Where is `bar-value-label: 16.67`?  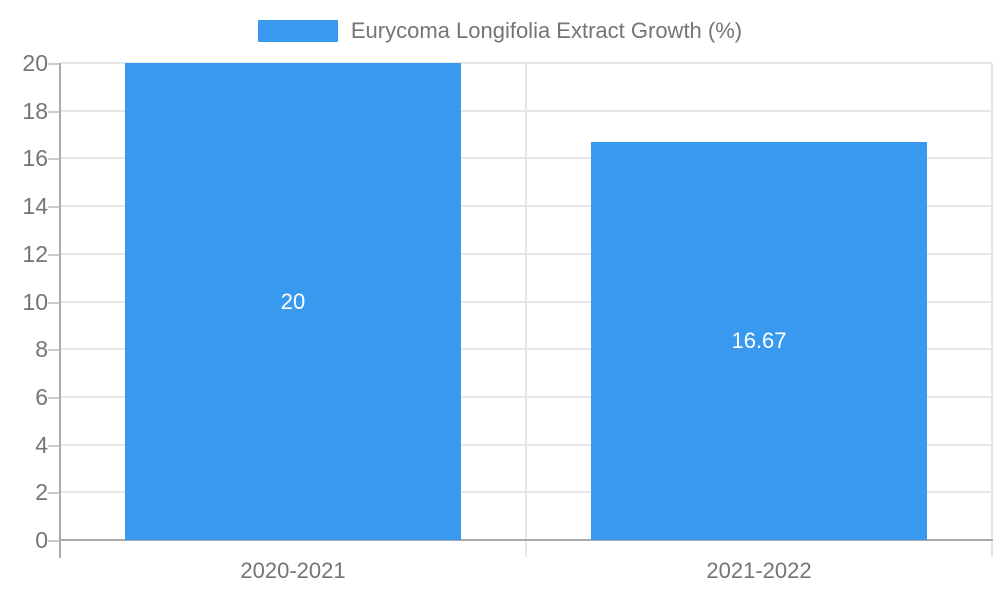
bar-value-label: 16.67 is located at coordinates (759, 340).